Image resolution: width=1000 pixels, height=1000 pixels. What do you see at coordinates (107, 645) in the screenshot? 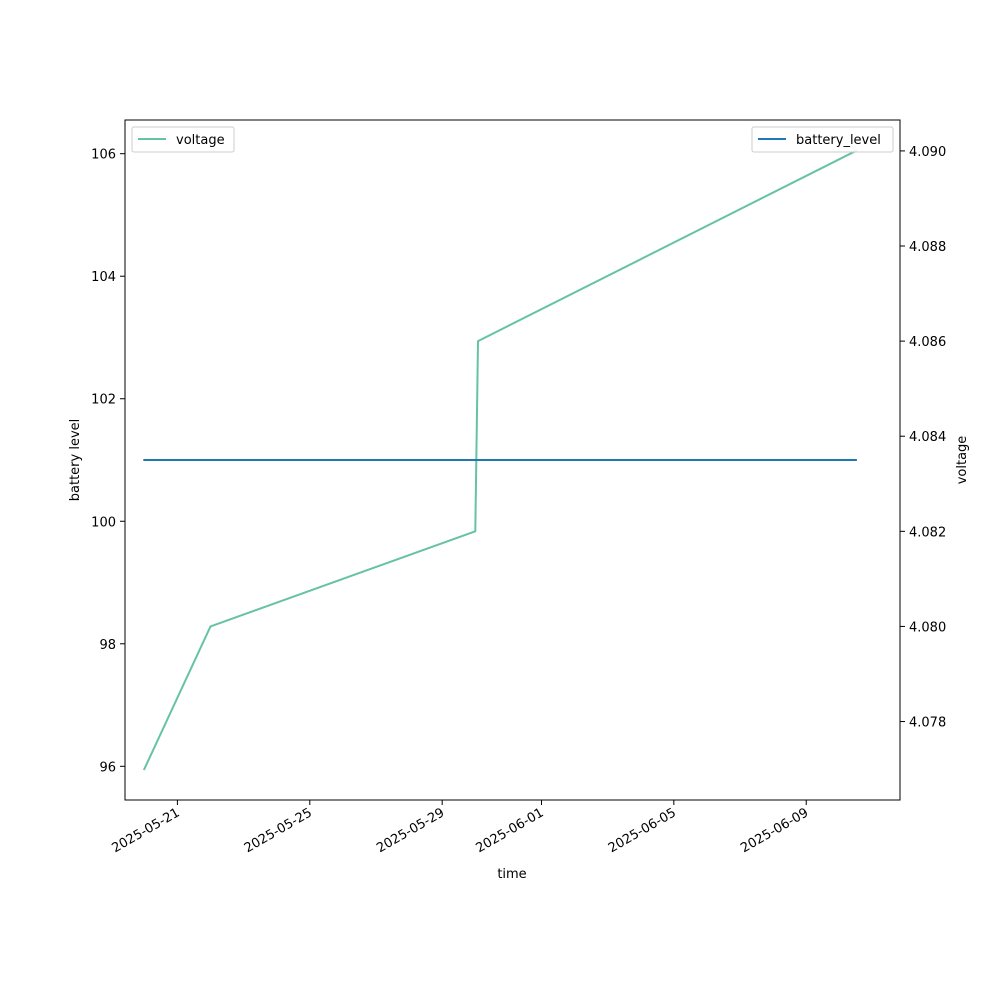
I see `y-left-tick-label: 98` at bounding box center [107, 645].